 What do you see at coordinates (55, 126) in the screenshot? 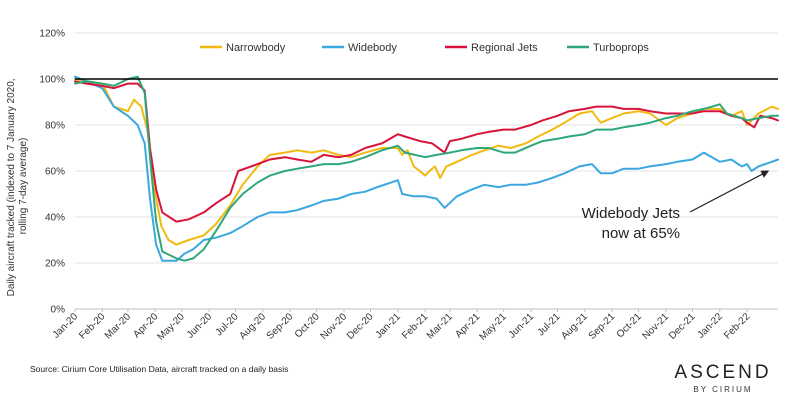
I see `y-tick-label: 80%` at bounding box center [55, 126].